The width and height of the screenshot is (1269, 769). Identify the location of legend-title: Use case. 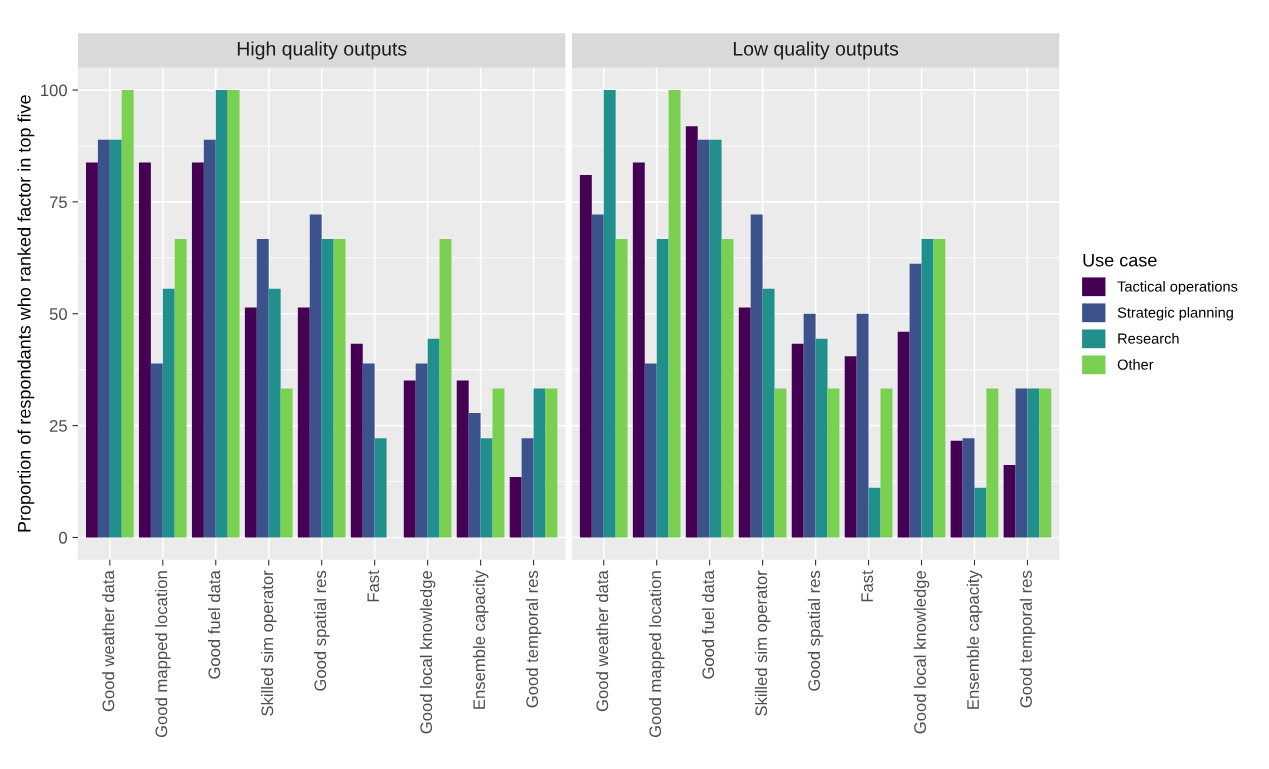
(1120, 260).